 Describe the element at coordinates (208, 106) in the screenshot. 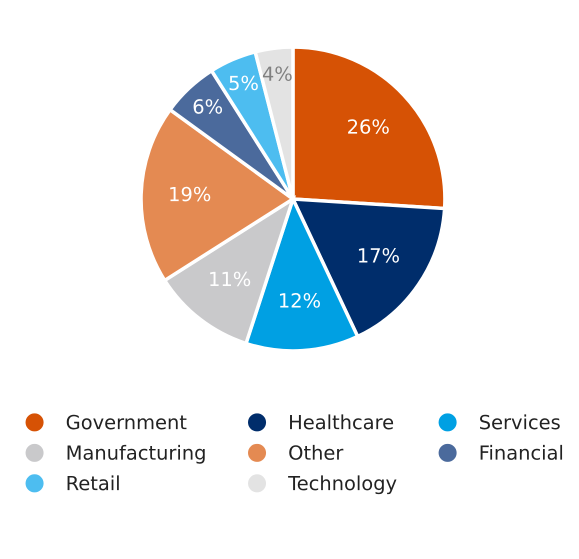

I see `data-label: 6%` at that location.